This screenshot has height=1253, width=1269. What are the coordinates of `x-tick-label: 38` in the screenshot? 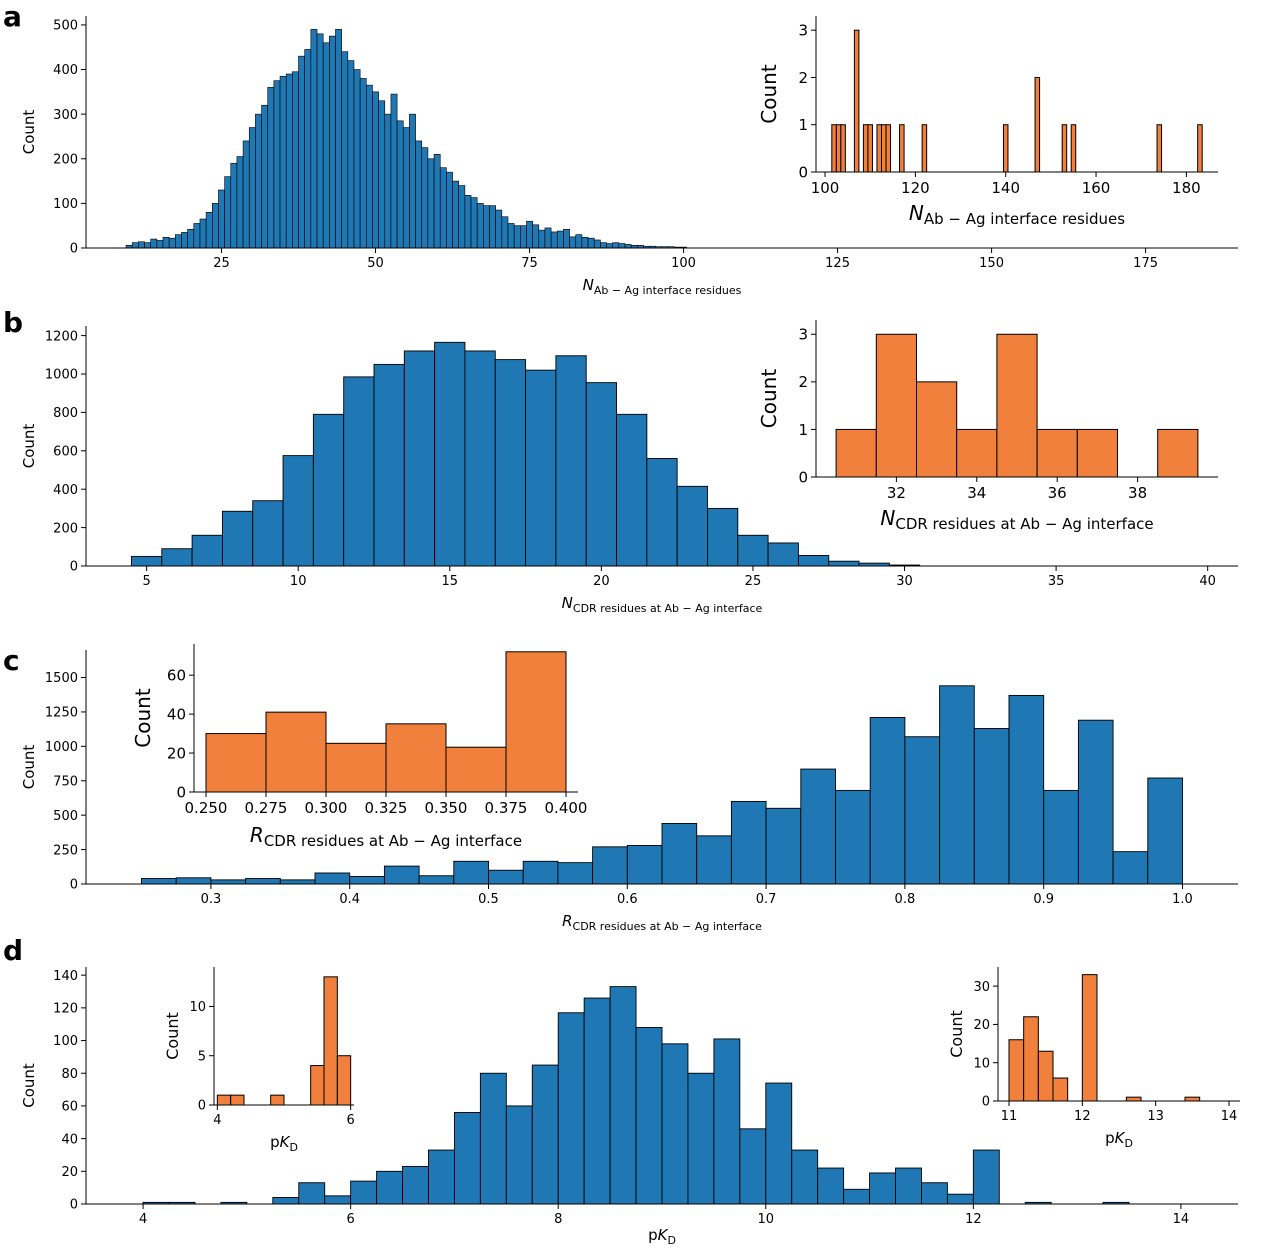 It's located at (1137, 493).